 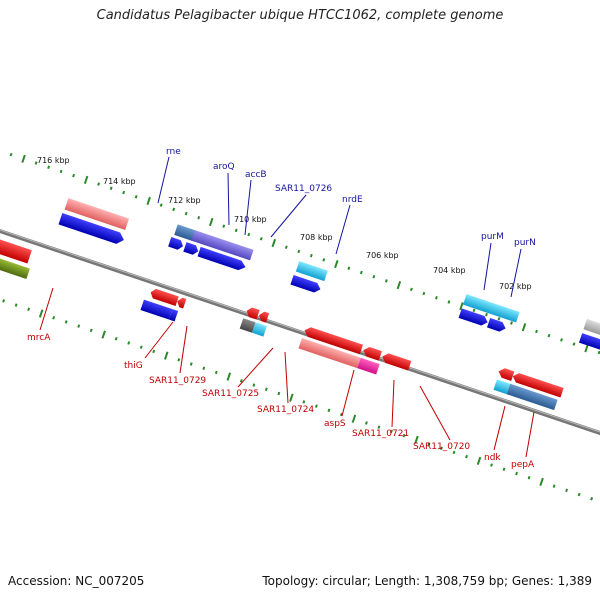 I want to click on gene-label-reverse: thiG, so click(x=133, y=366).